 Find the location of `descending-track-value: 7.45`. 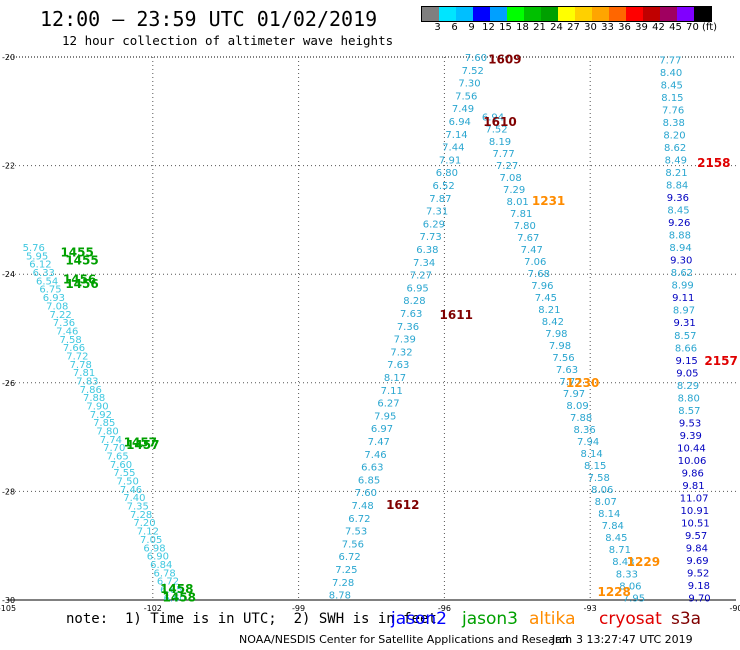

descending-track-value: 7.45 is located at coordinates (546, 298).